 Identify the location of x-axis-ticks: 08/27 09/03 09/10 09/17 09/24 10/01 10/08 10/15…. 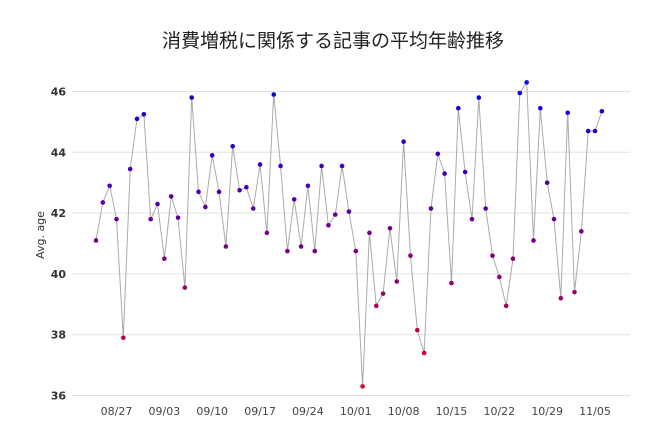
(356, 411).